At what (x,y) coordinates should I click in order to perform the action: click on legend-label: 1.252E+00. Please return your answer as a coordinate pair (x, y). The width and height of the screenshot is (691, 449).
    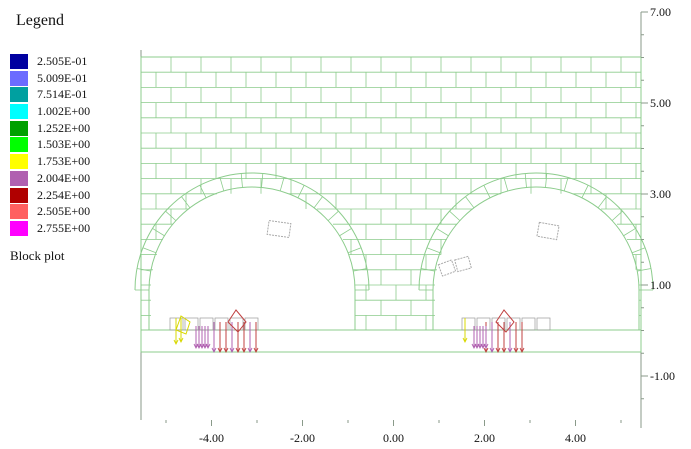
    Looking at the image, I should click on (64, 127).